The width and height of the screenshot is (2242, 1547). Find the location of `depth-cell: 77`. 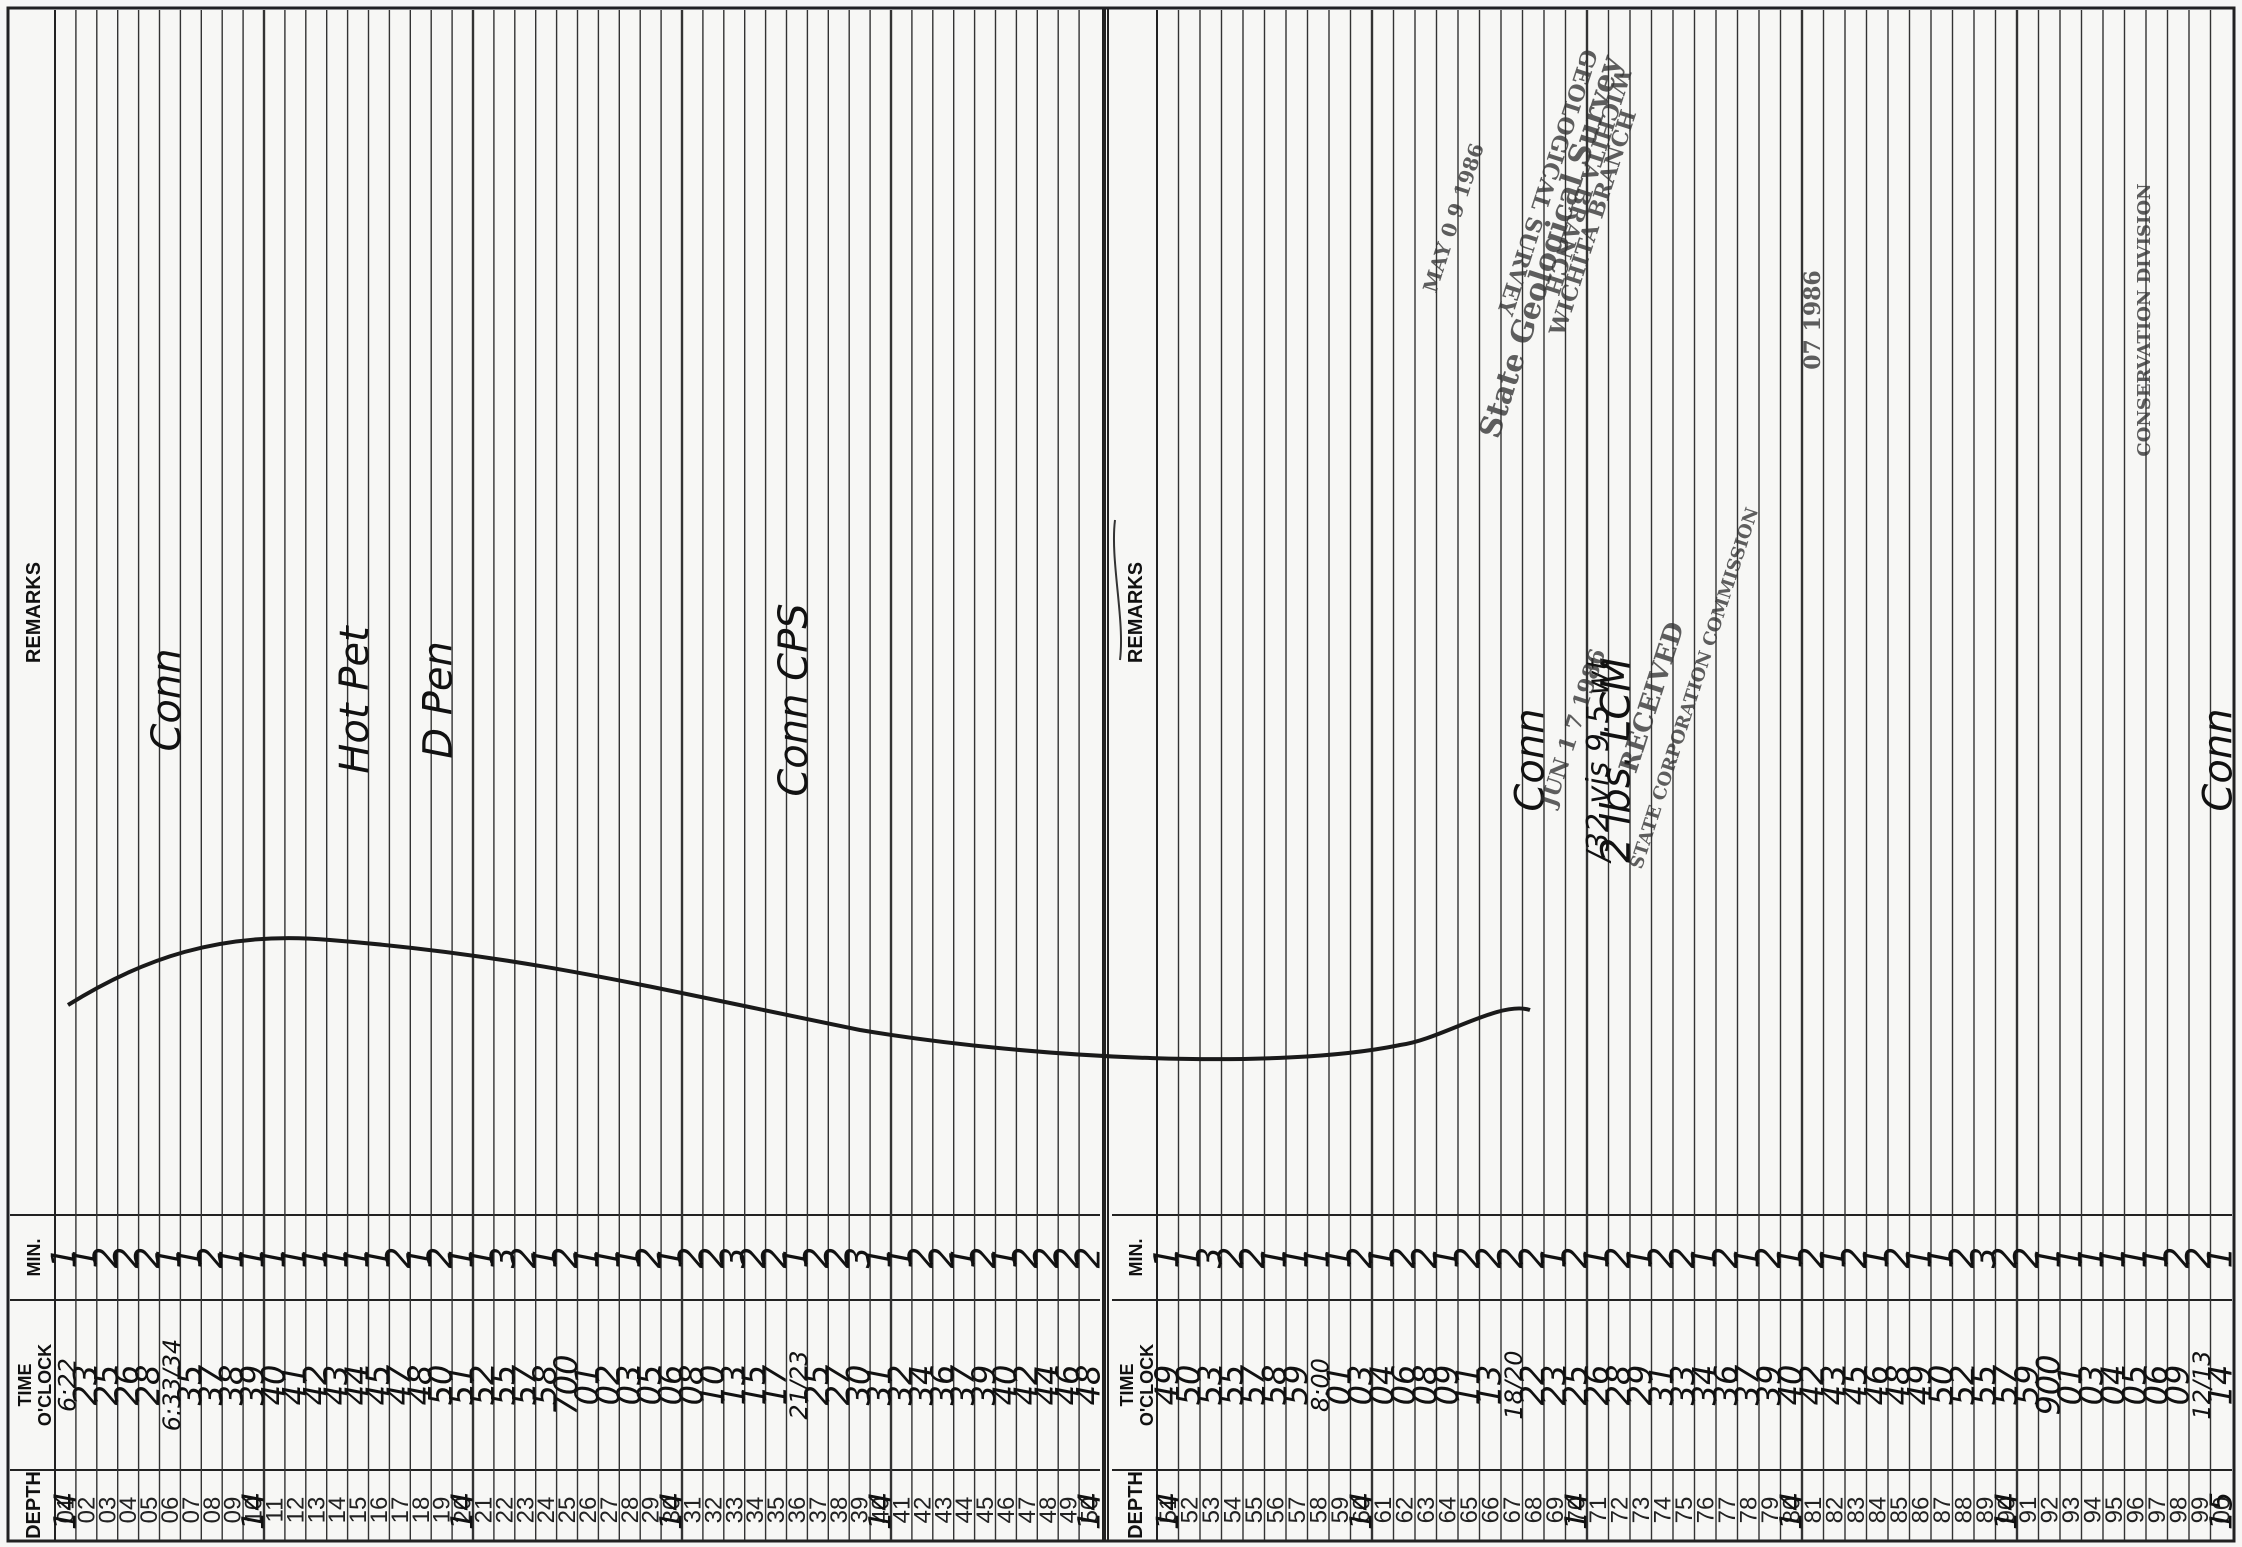

depth-cell: 77 is located at coordinates (1727, 1510).